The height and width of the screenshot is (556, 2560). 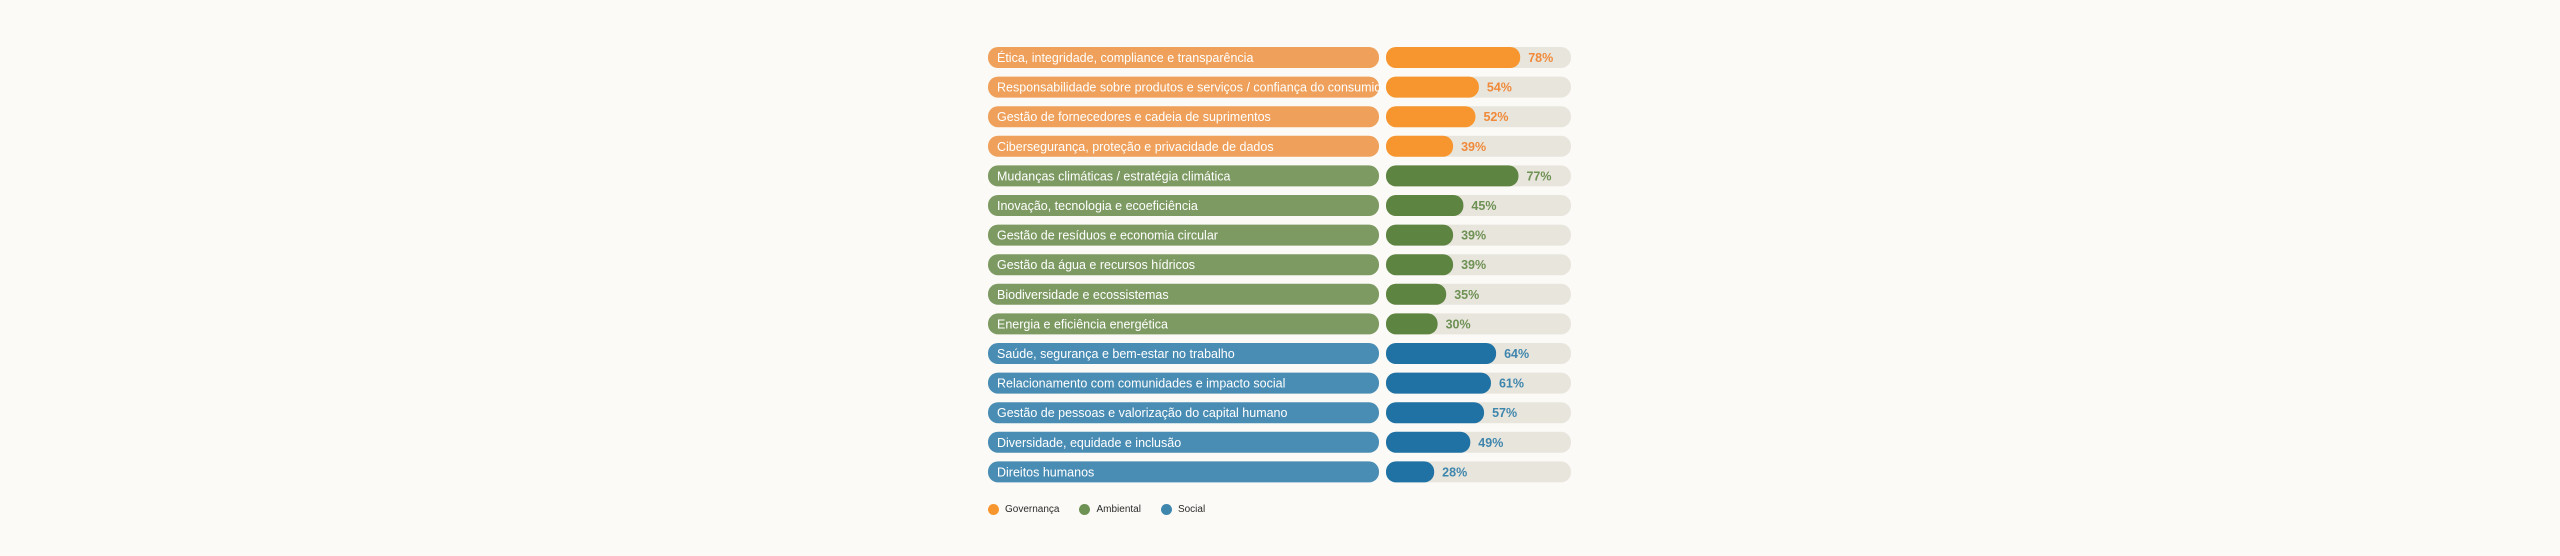 I want to click on bar-relacionamento-com-comunidades-e-impacto-social, so click(x=1438, y=383).